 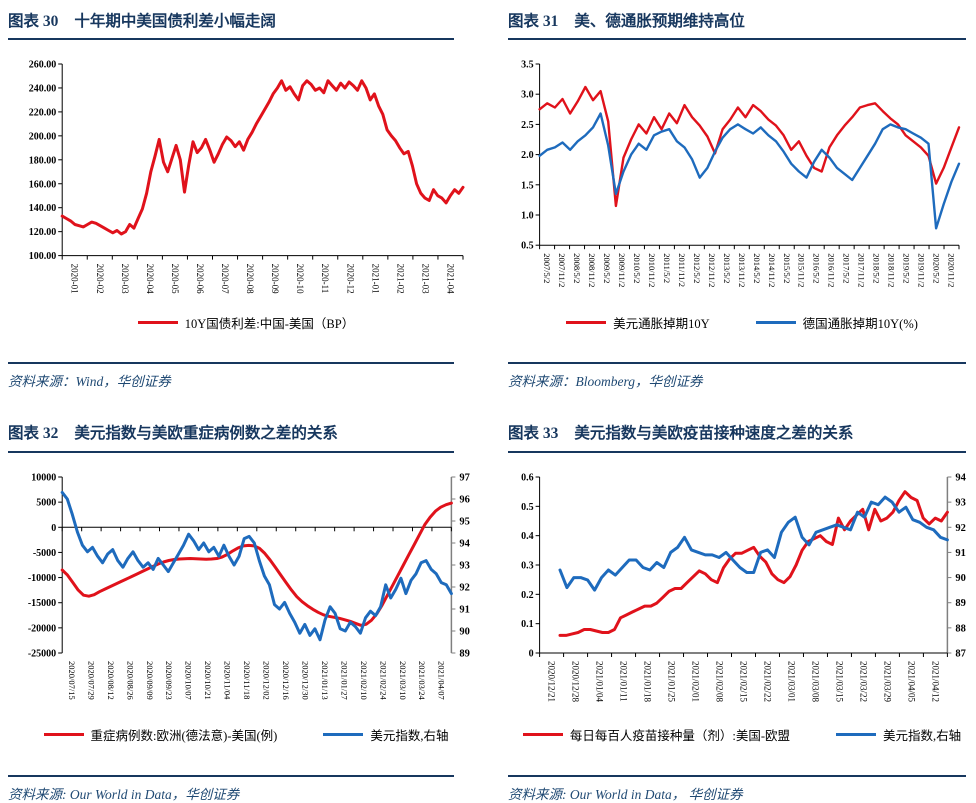 I want to click on svg-text: 2021/04/12, so click(x=935, y=681).